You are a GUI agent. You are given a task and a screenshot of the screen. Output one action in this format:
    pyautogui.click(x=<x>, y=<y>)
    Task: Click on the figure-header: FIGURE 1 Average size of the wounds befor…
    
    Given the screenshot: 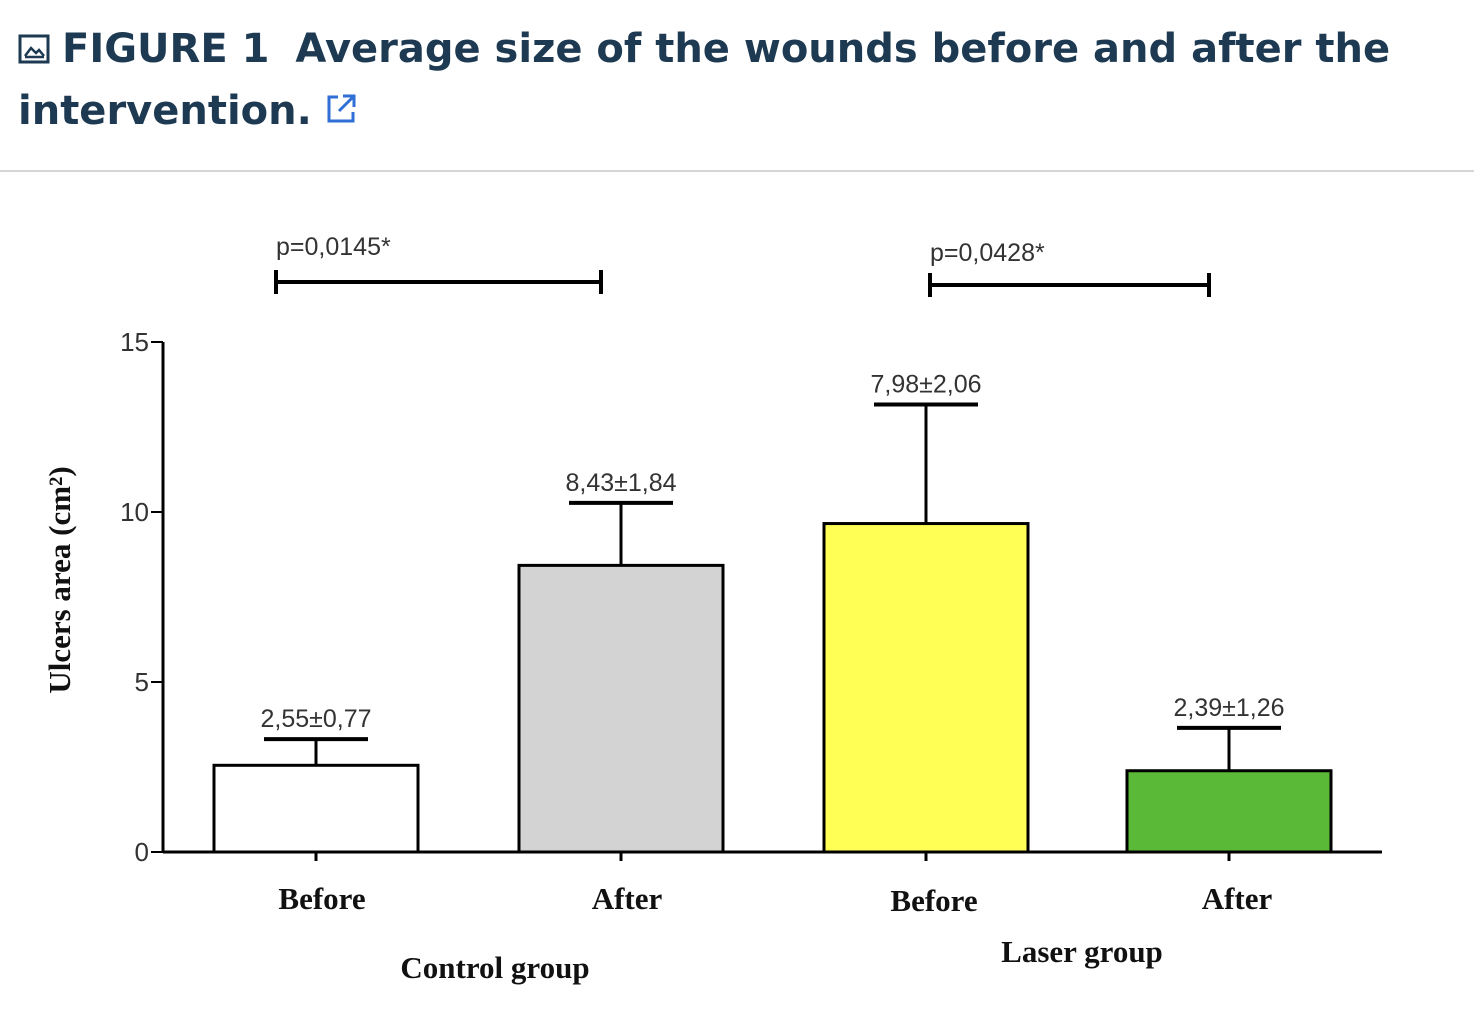 What is the action you would take?
    pyautogui.click(x=728, y=80)
    